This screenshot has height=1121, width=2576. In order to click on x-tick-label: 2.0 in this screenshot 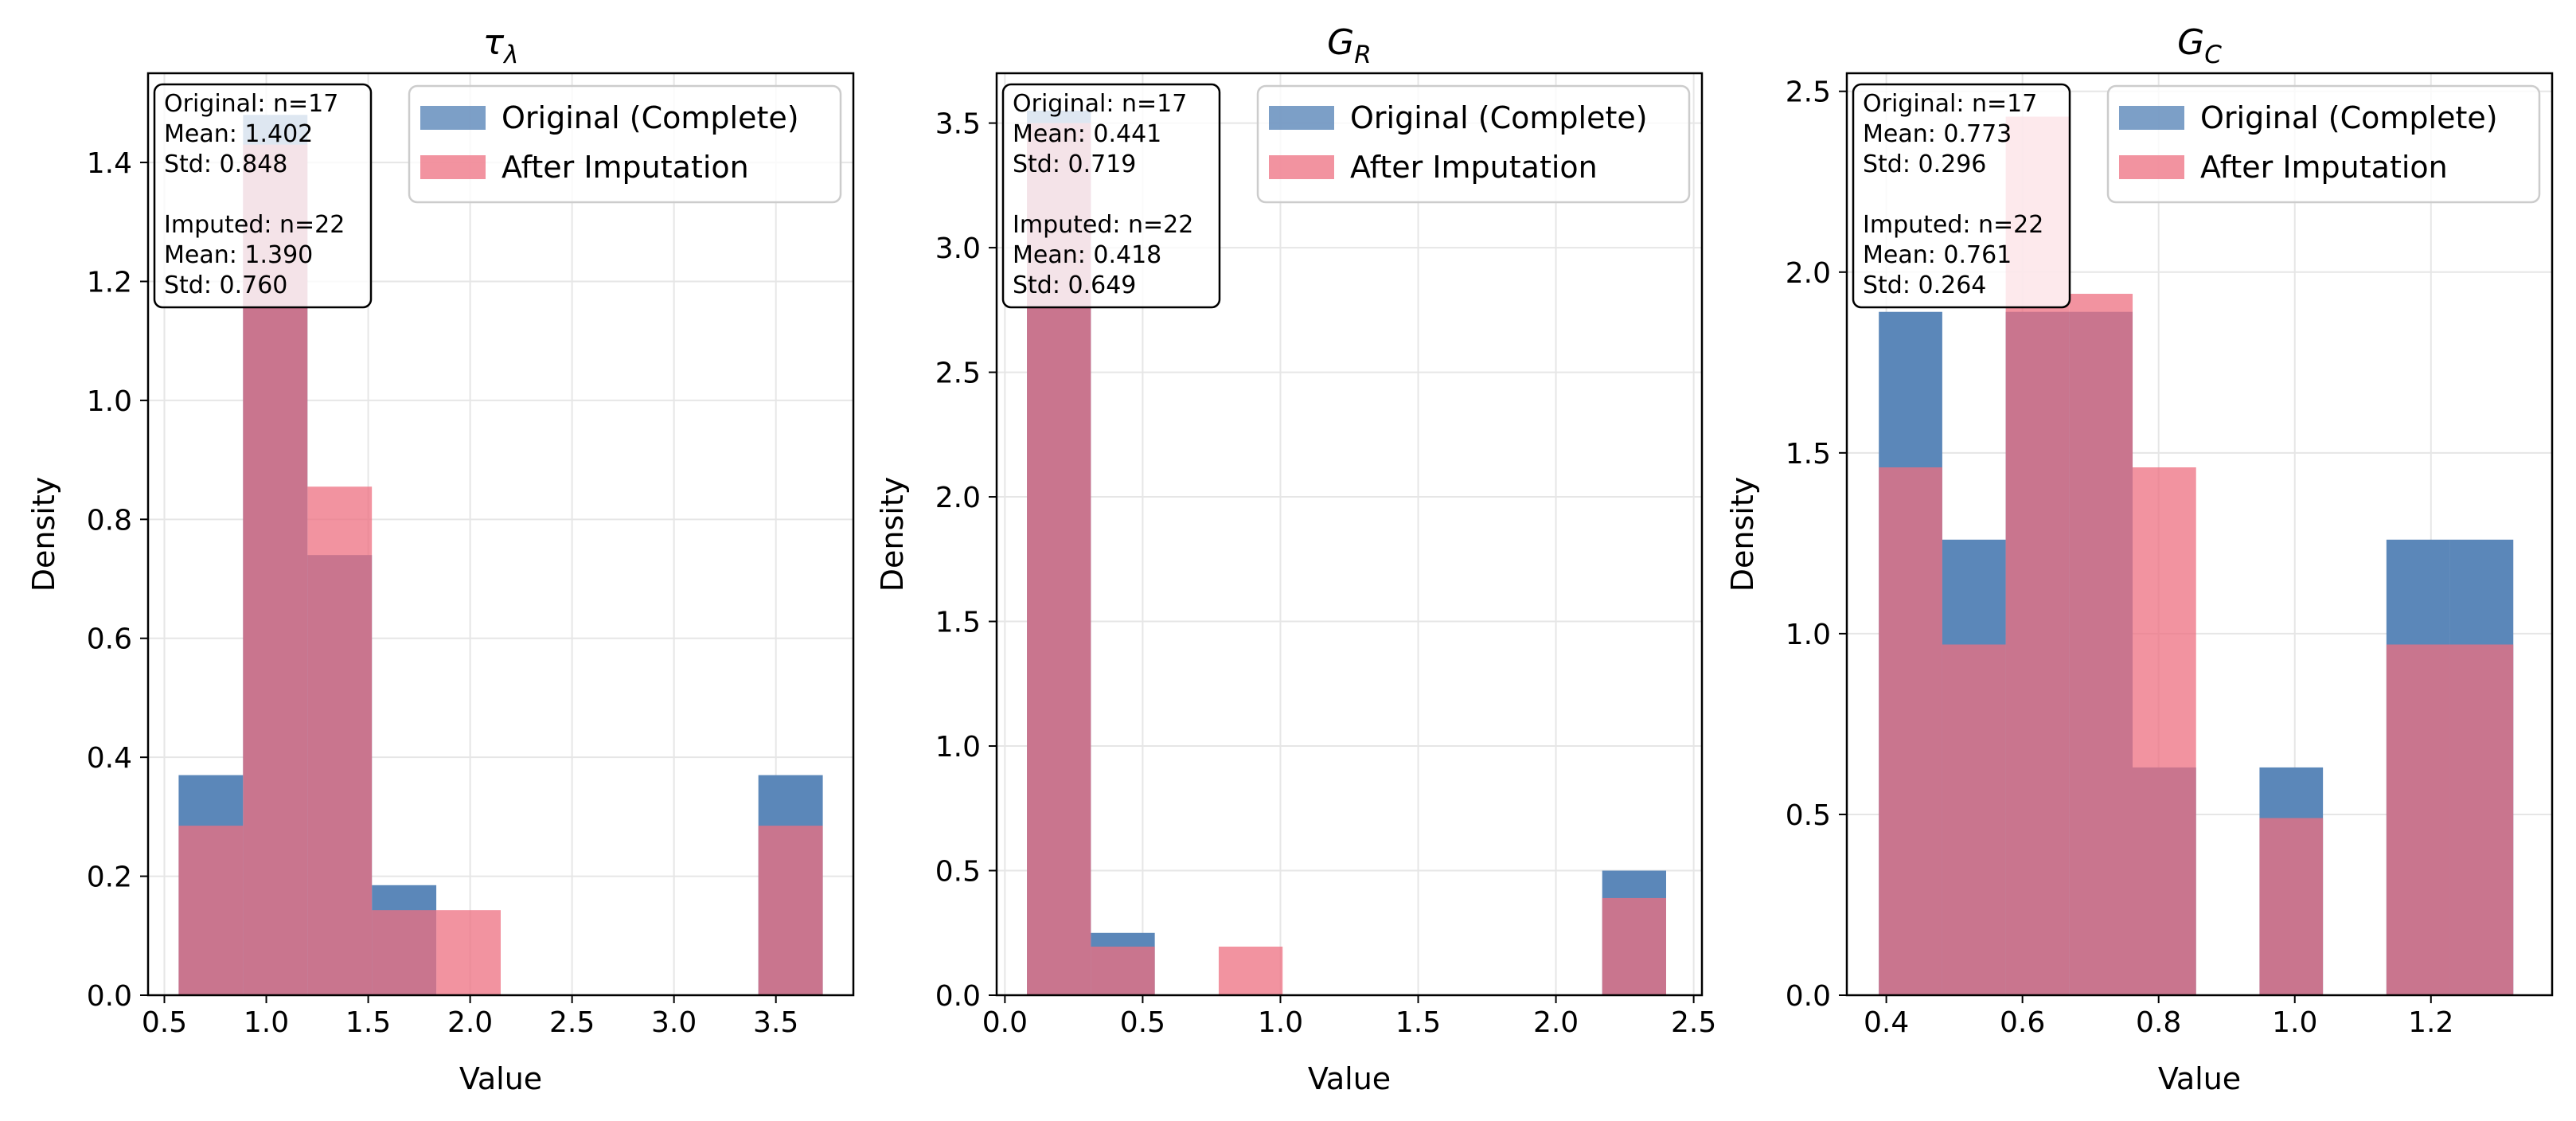, I will do `click(470, 1022)`.